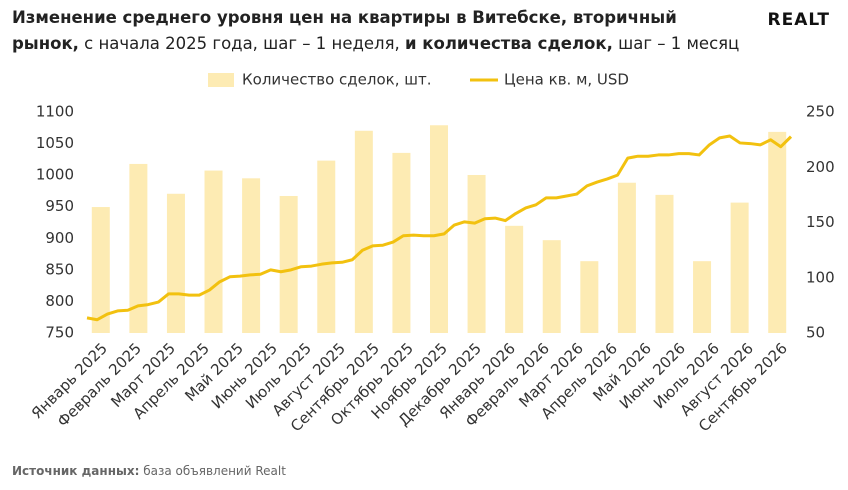 This screenshot has height=490, width=848. What do you see at coordinates (59, 301) in the screenshot?
I see `y-tick-label: 800` at bounding box center [59, 301].